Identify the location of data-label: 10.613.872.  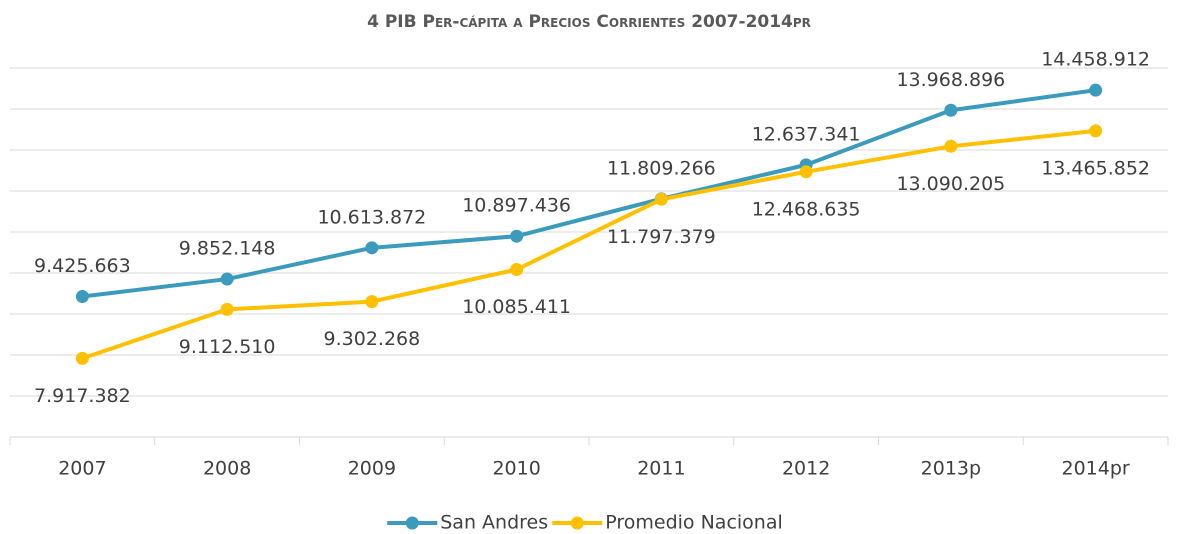
(371, 217).